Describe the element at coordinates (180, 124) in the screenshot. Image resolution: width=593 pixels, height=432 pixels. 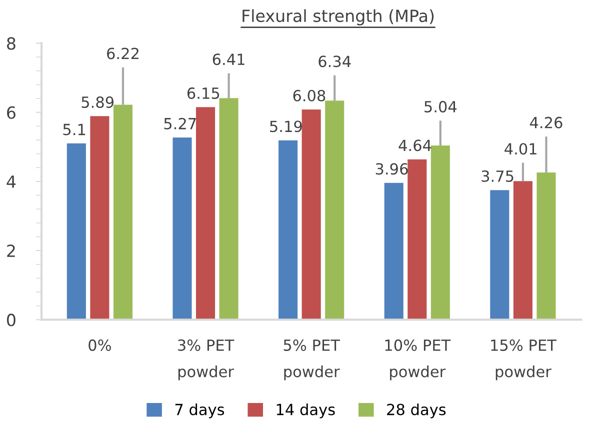
I see `data-label: 5.27` at that location.